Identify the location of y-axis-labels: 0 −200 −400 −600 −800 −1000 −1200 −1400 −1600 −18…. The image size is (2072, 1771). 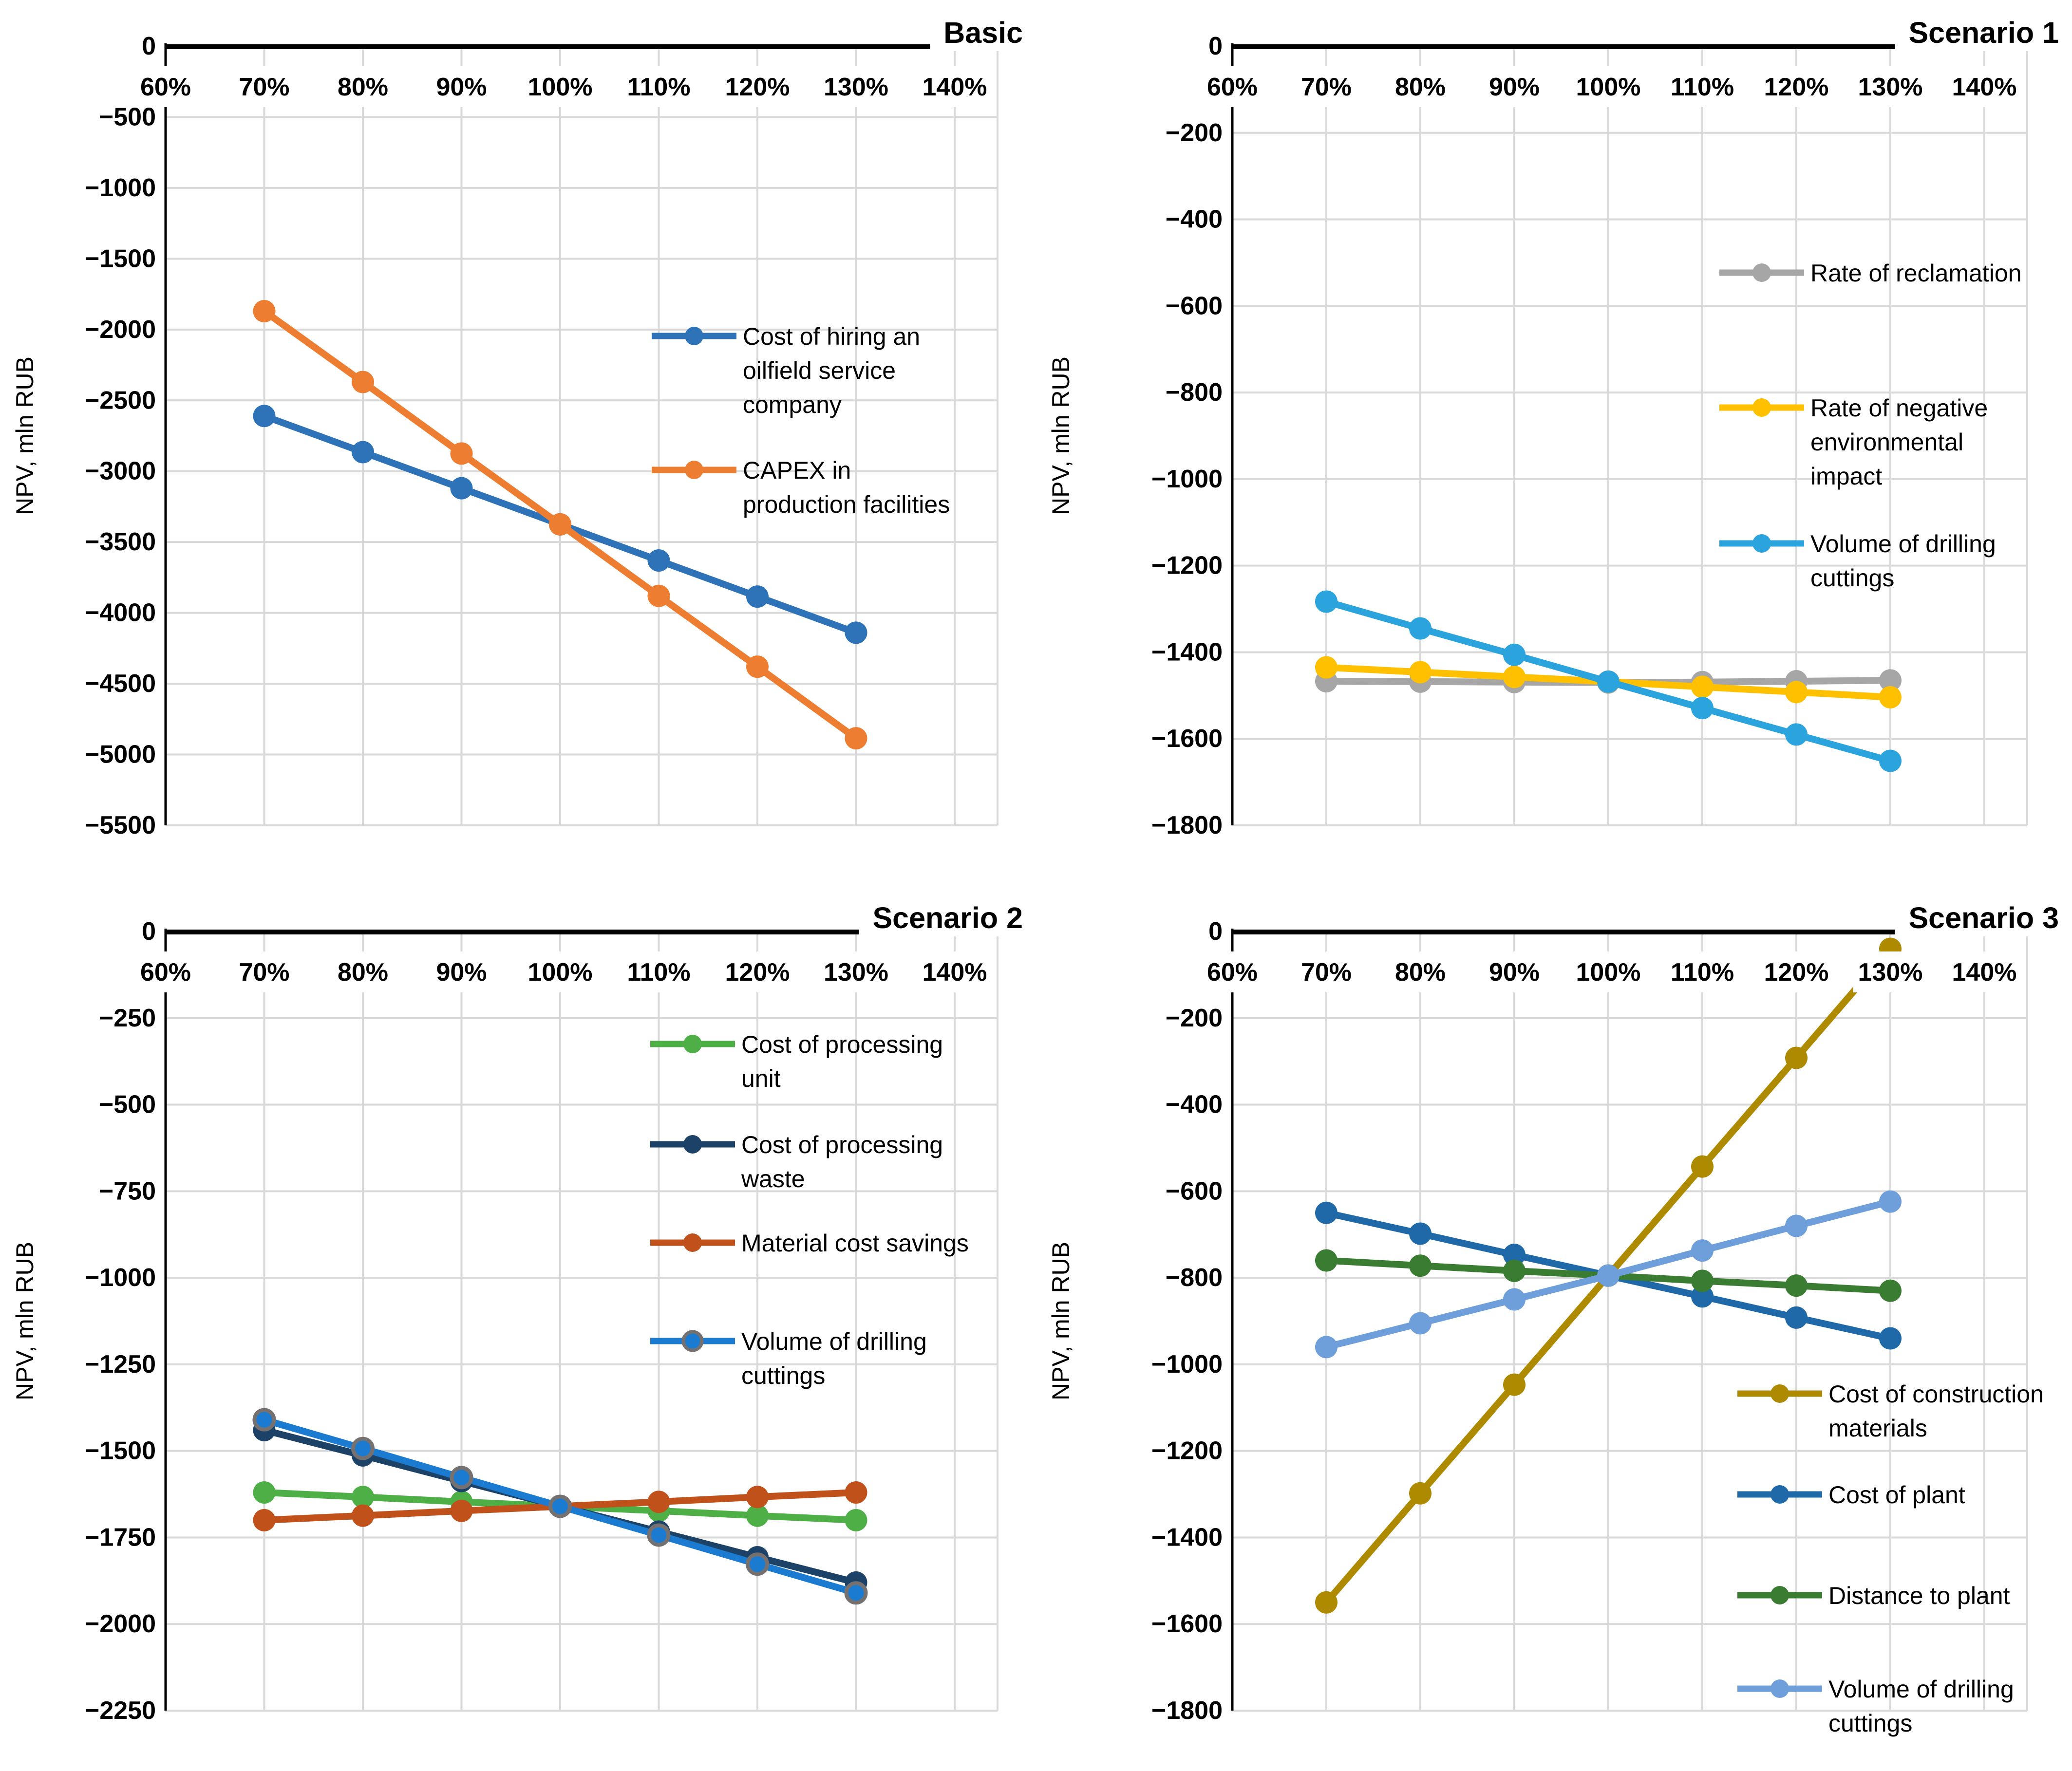
(1187, 435).